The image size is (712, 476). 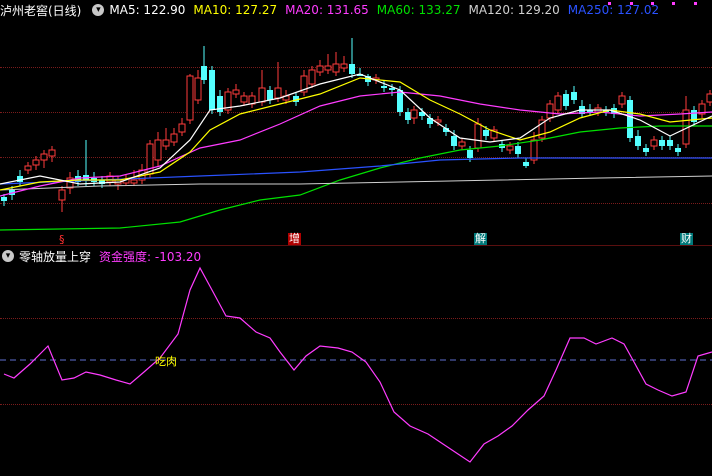 I want to click on ma120-value: MA120: 129.20, so click(x=514, y=10).